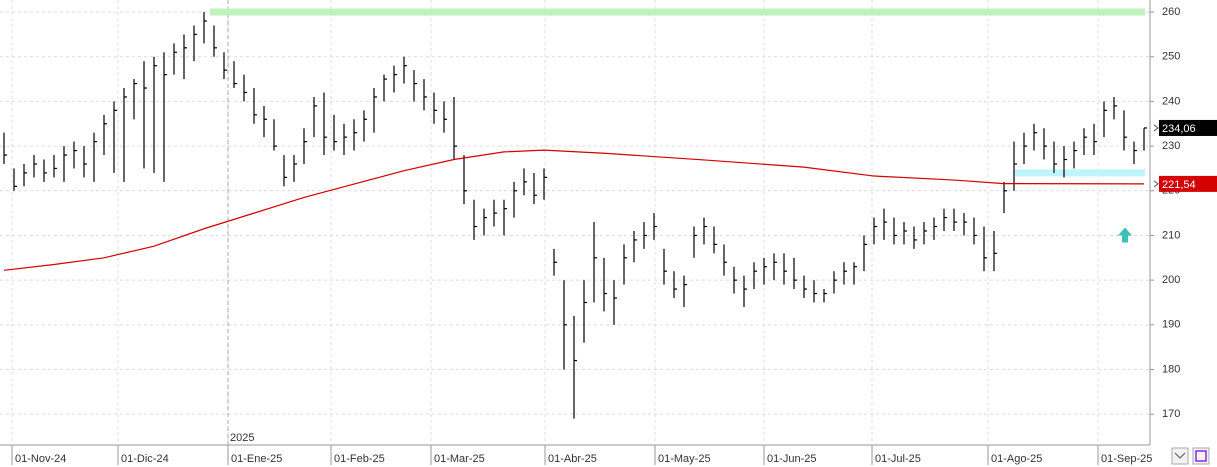 The image size is (1217, 467). I want to click on x-tick-label: 01-Abr-25, so click(572, 459).